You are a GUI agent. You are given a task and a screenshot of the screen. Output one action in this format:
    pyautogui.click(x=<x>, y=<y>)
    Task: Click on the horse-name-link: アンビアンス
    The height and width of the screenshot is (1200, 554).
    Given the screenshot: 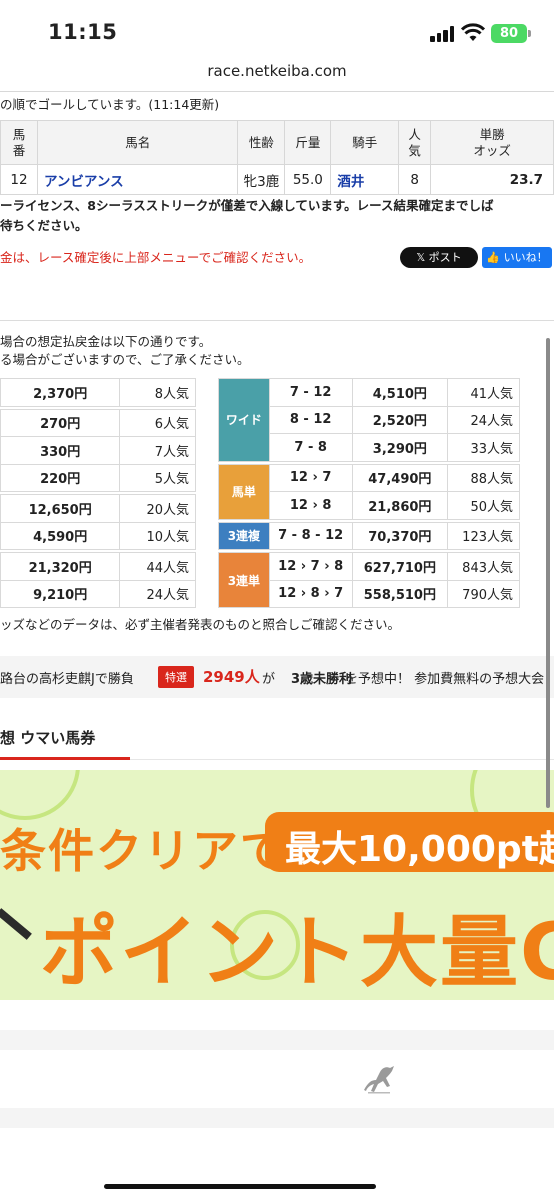 What is the action you would take?
    pyautogui.click(x=137, y=179)
    